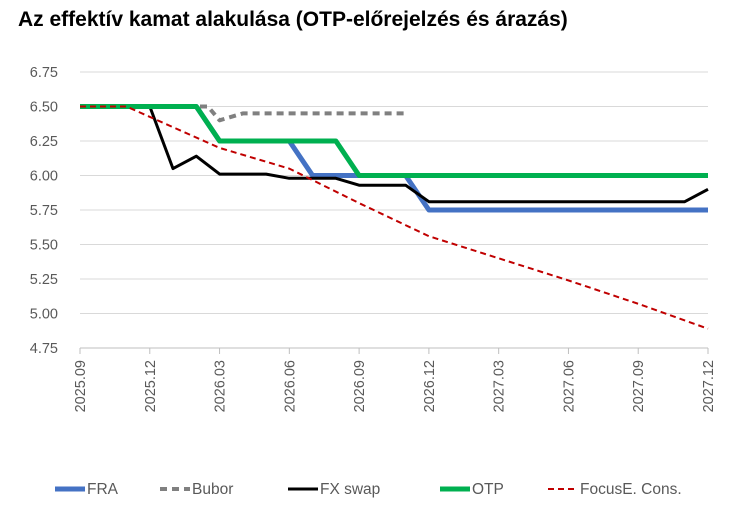 Image resolution: width=735 pixels, height=520 pixels. I want to click on x-tick-label: 2025.12, so click(151, 386).